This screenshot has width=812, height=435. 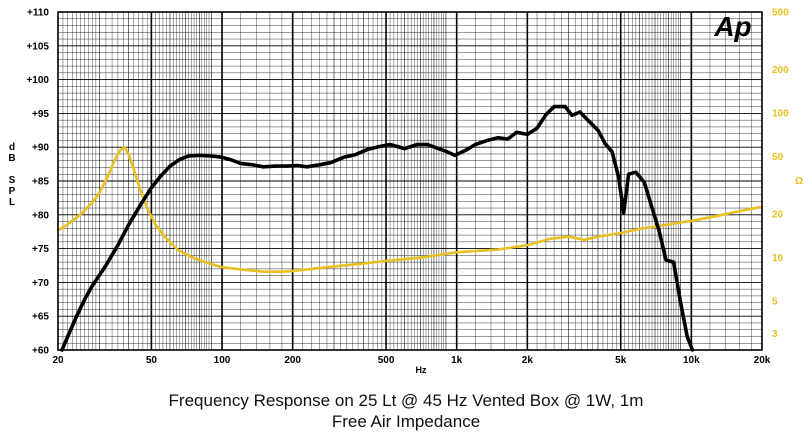 I want to click on y-right-tick-labels: 500 200 100 50 20 10 5 3, so click(x=780, y=174).